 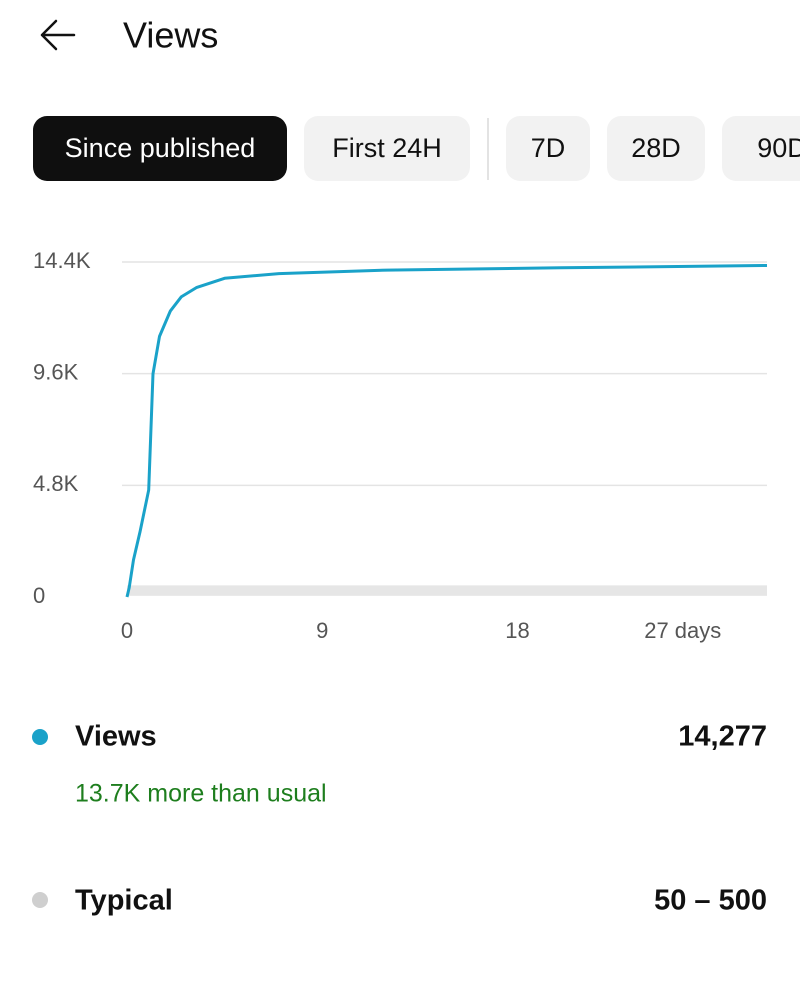 What do you see at coordinates (62, 260) in the screenshot?
I see `y-tick-label: 14.4K` at bounding box center [62, 260].